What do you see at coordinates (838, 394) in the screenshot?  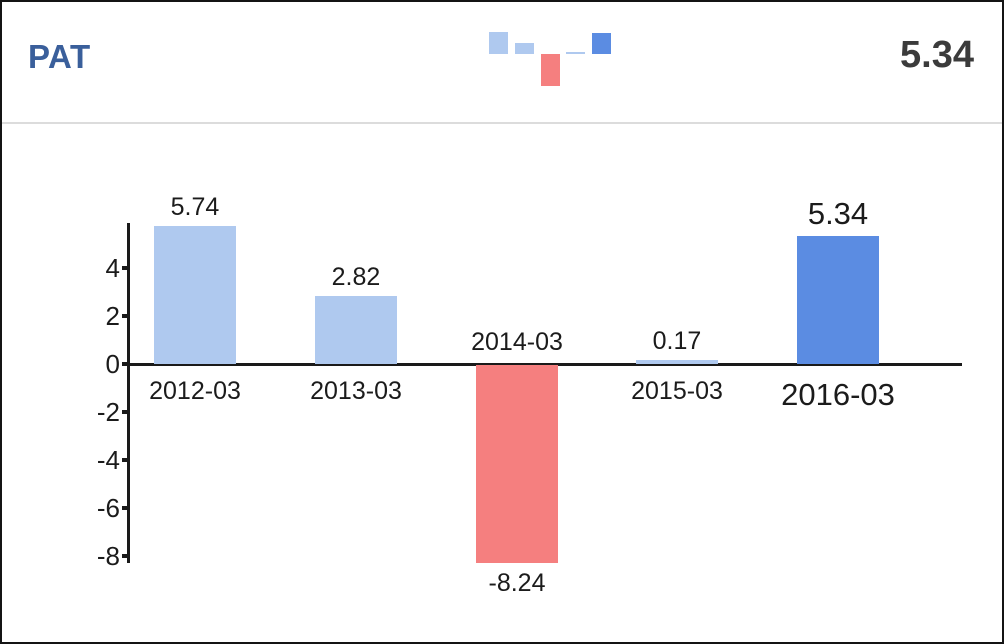 I see `bar-category-label: 2016-03` at bounding box center [838, 394].